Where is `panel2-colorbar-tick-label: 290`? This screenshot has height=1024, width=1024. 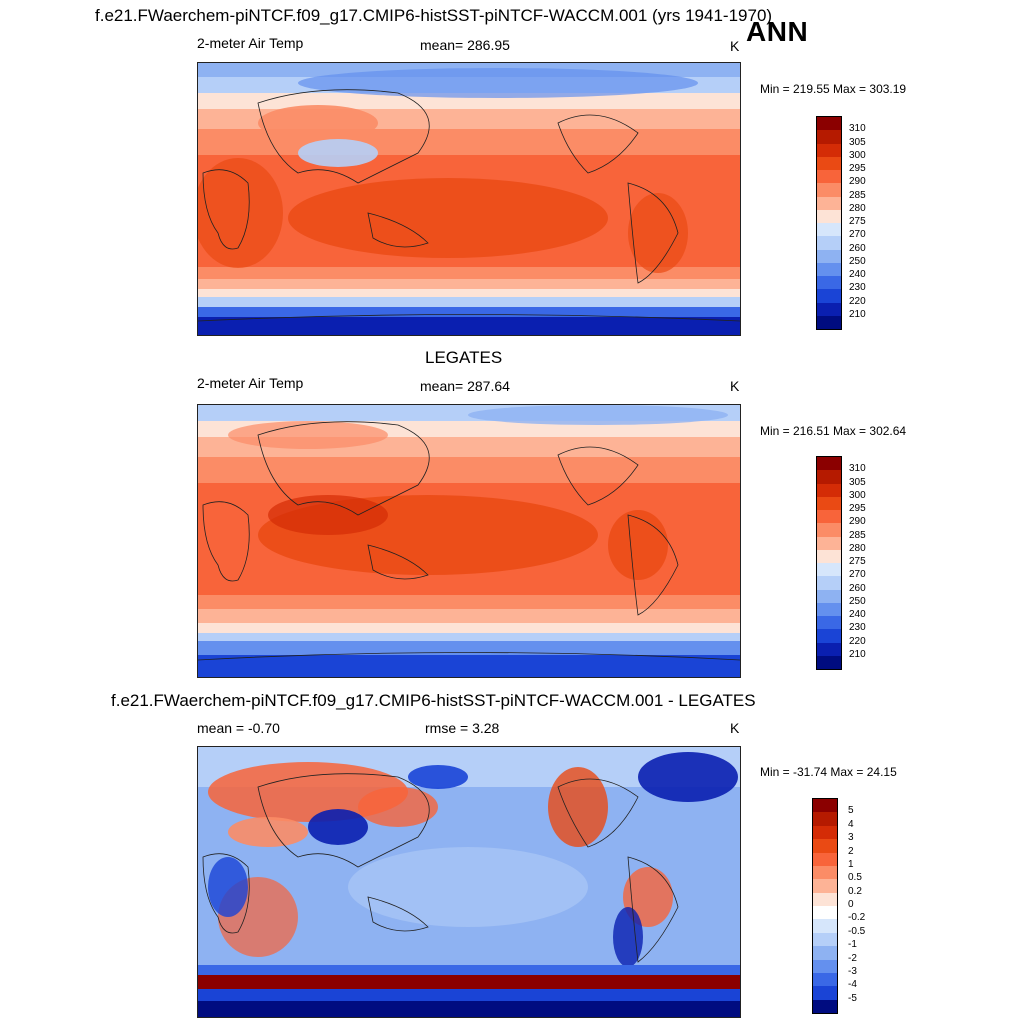
panel2-colorbar-tick-label: 290 is located at coordinates (857, 522).